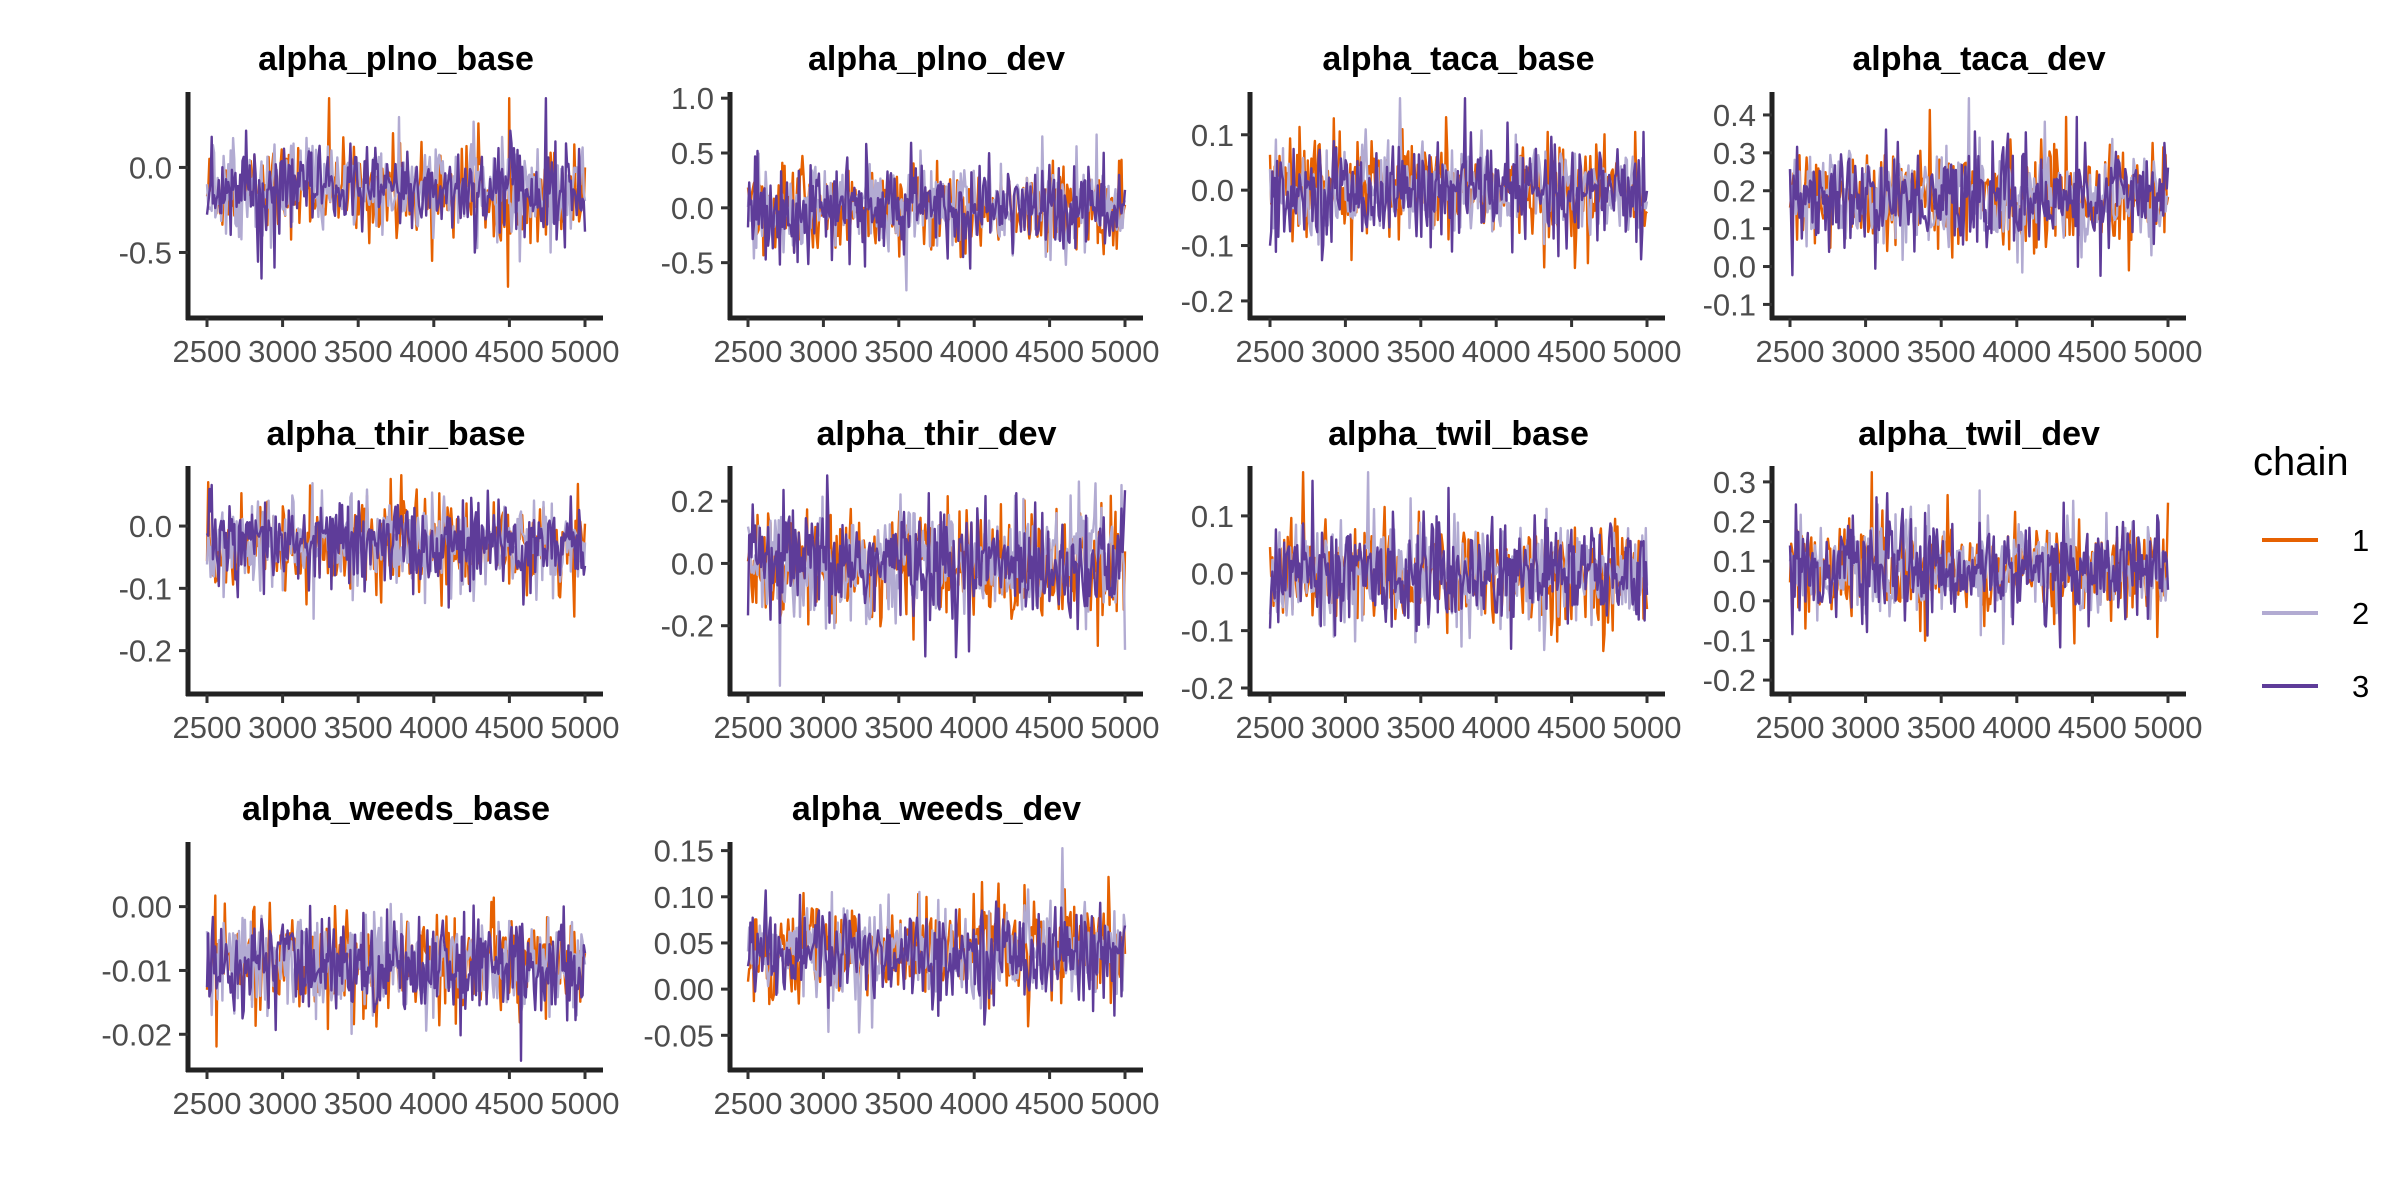  I want to click on y-tick-label: 0.5, so click(692, 153).